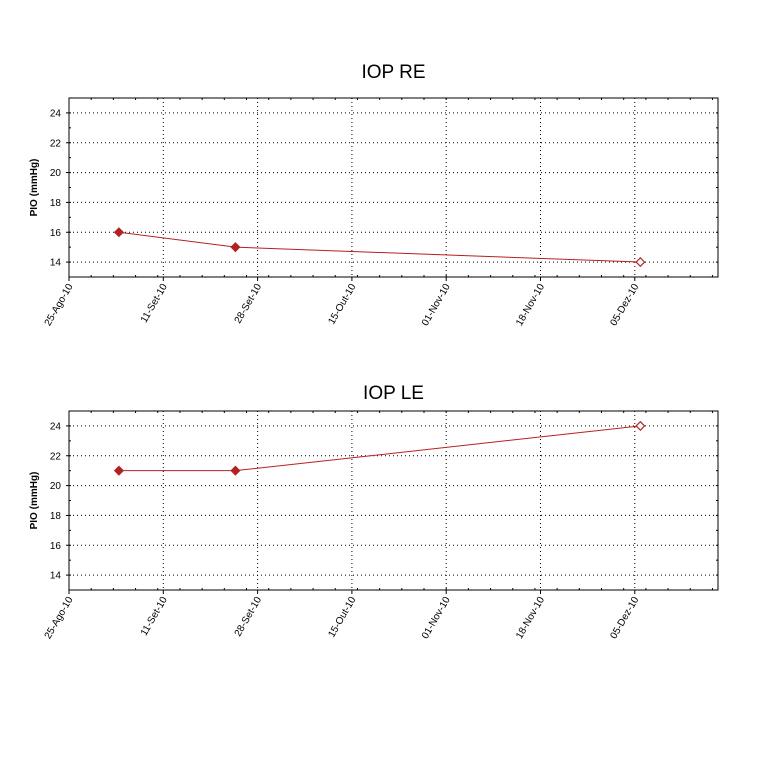  I want to click on chart-title: IOP LE, so click(393, 393).